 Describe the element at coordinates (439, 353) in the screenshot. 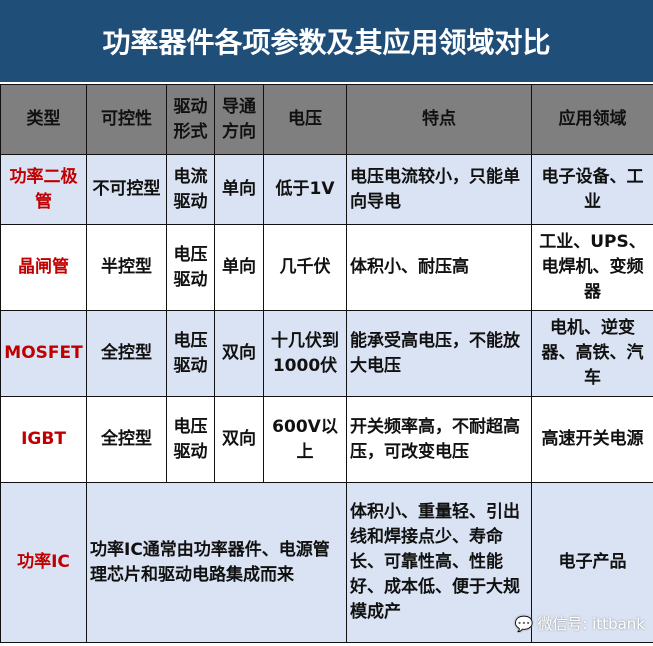

I see `cell-features: 能承受高电压，不能放大电压` at that location.